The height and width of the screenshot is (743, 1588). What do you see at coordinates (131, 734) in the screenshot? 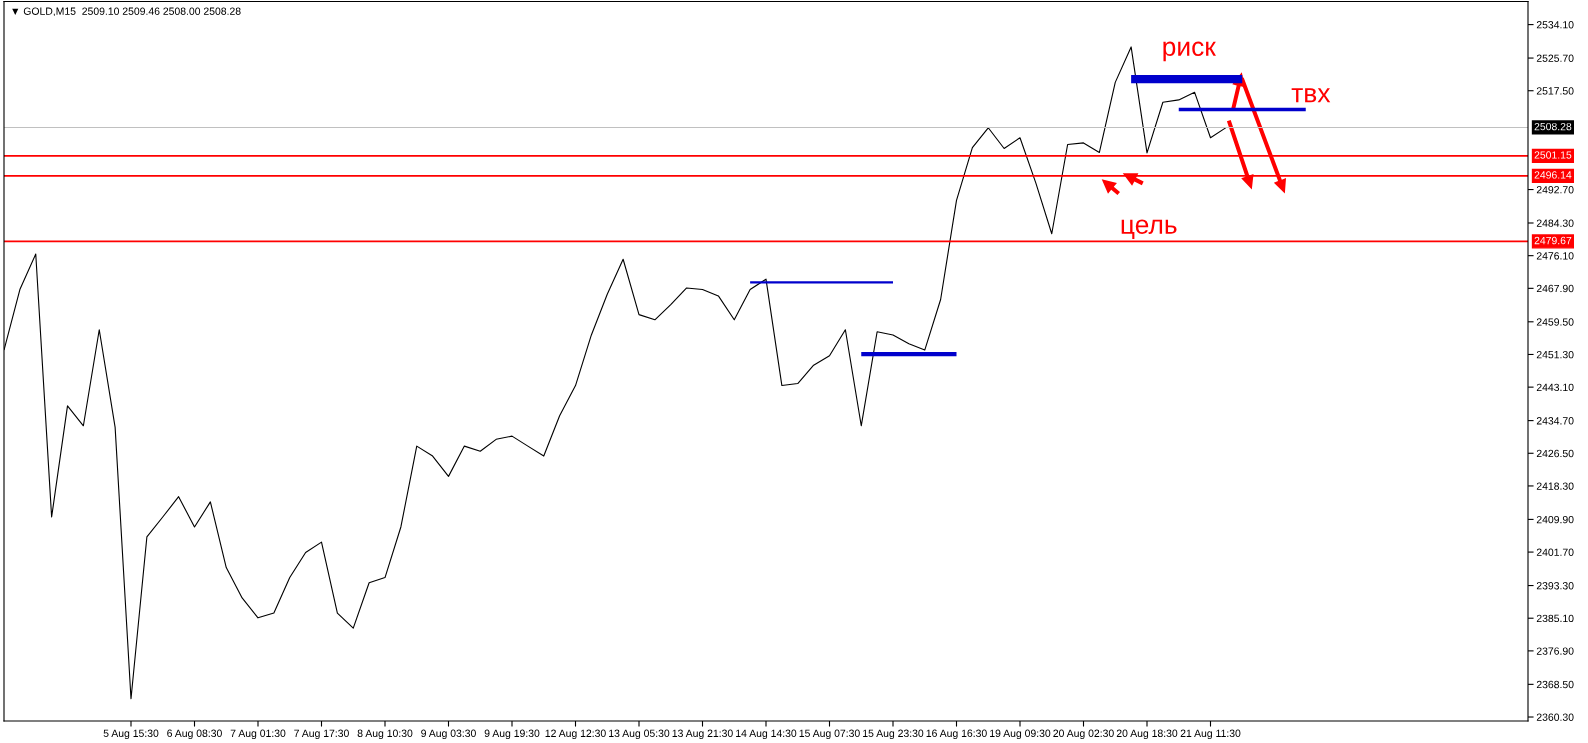
I see `x-tick-label: 5 Aug 15:30` at bounding box center [131, 734].